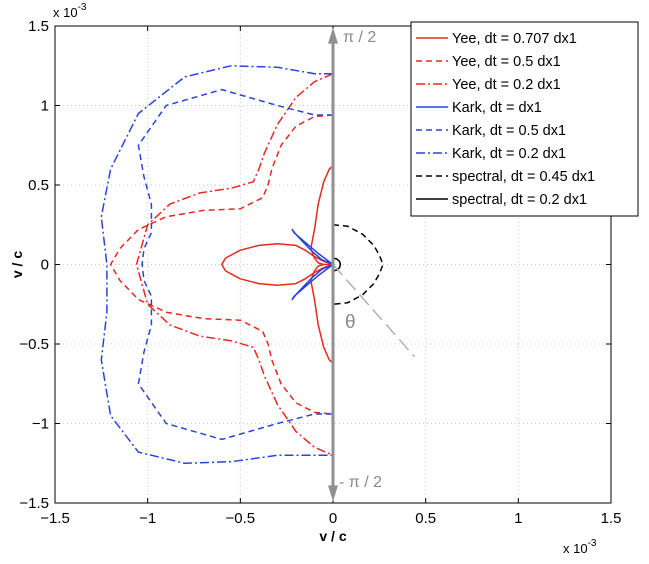  I want to click on x-tick-label: −0.5, so click(241, 518).